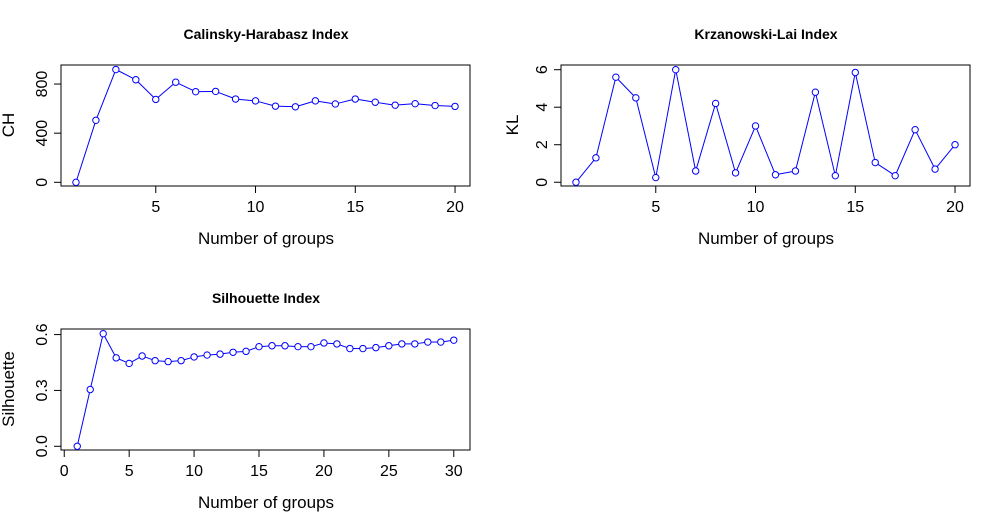  I want to click on silhouette-y-tick-label: 0.3, so click(42, 390).